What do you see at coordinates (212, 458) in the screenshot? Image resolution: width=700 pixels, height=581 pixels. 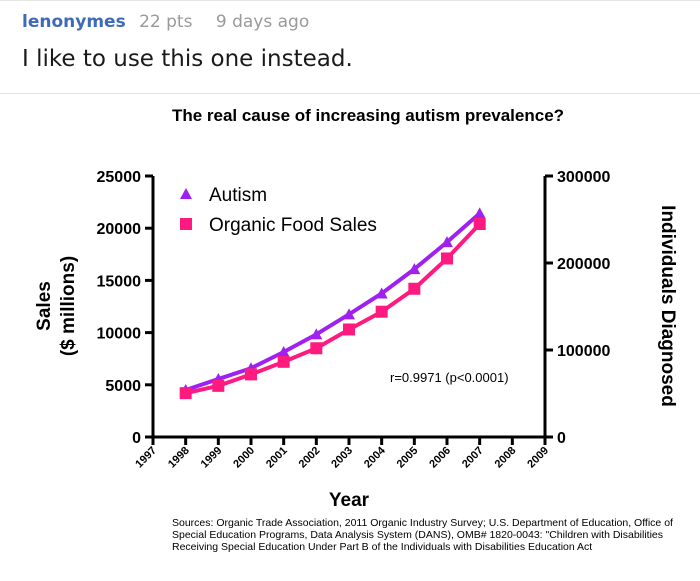 I see `x-tick-label: 1999` at bounding box center [212, 458].